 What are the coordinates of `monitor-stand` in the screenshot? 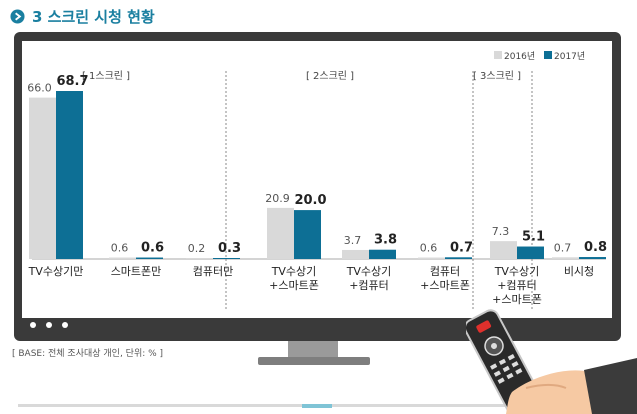 It's located at (313, 350).